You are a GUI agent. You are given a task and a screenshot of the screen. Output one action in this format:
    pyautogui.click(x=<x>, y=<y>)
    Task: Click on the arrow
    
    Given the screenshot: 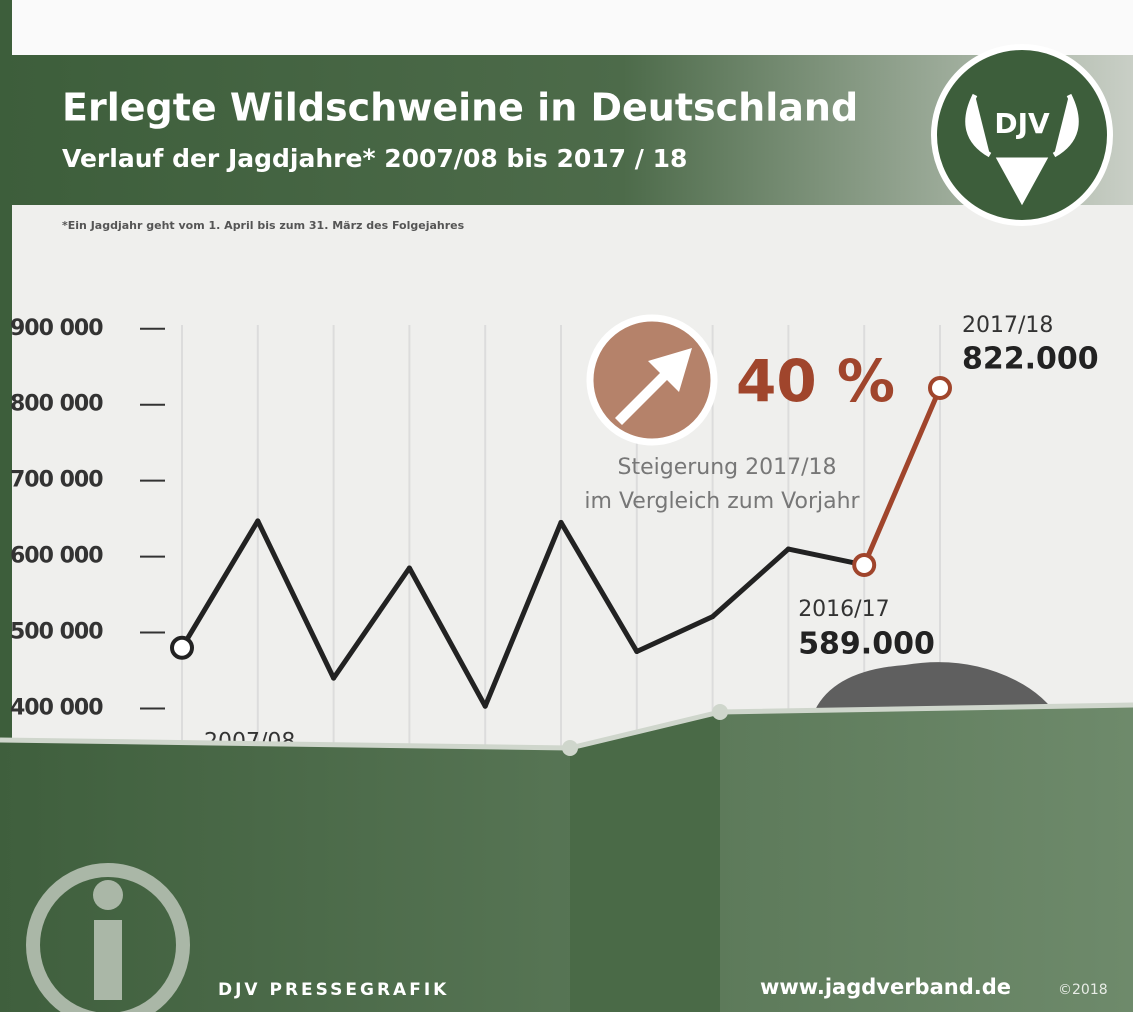 What is the action you would take?
    pyautogui.click(x=653, y=386)
    